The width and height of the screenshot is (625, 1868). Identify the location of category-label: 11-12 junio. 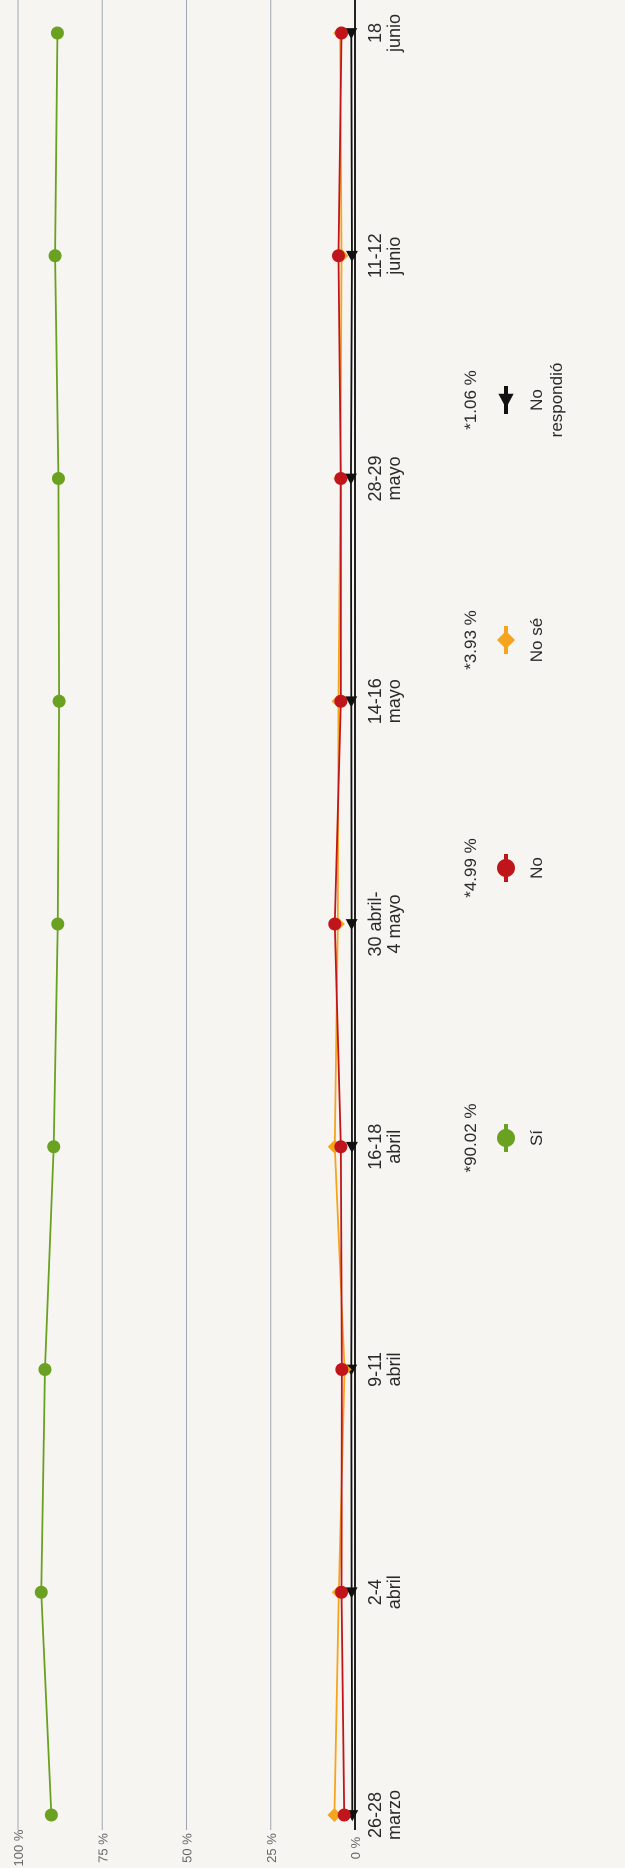
(384, 255).